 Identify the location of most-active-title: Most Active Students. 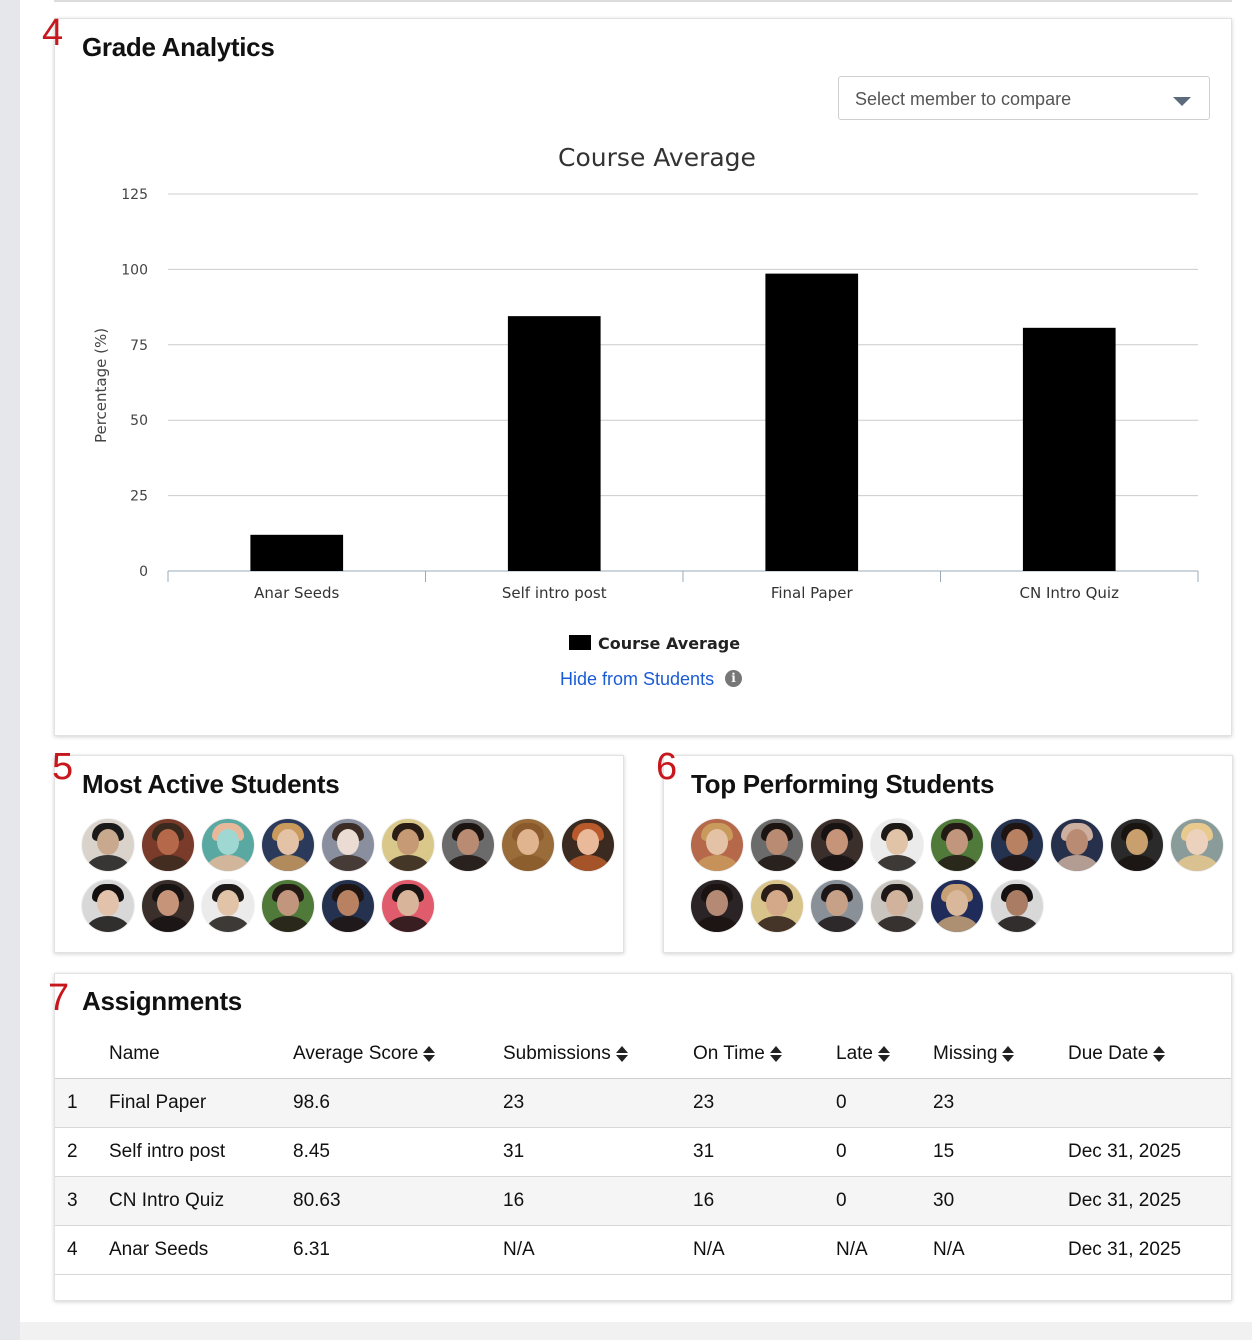
(211, 784).